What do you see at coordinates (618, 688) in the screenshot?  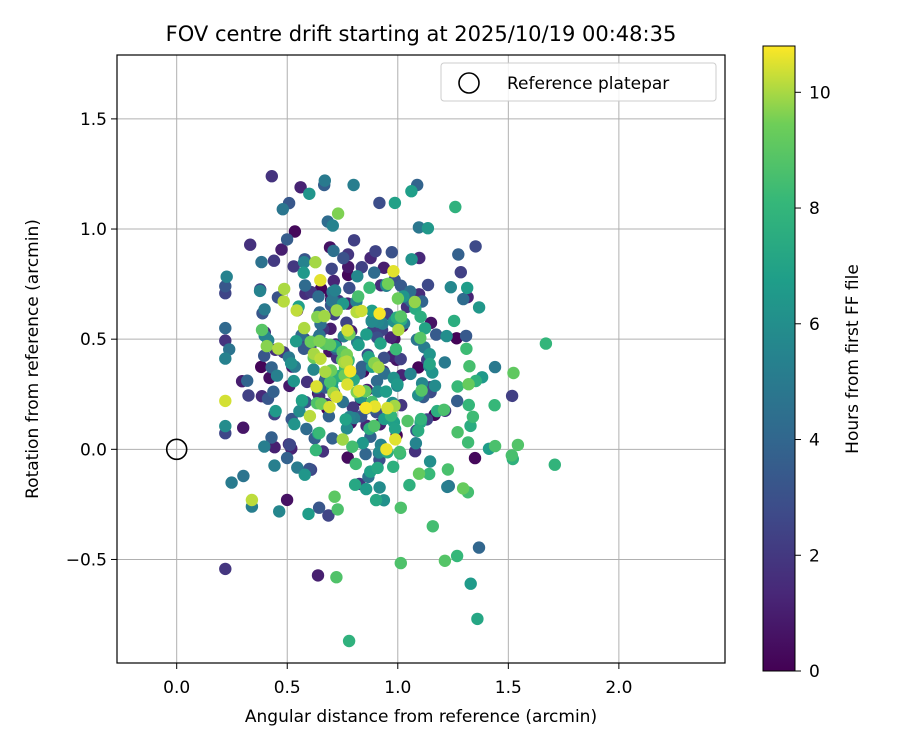 I see `x-tick-label: 2.0` at bounding box center [618, 688].